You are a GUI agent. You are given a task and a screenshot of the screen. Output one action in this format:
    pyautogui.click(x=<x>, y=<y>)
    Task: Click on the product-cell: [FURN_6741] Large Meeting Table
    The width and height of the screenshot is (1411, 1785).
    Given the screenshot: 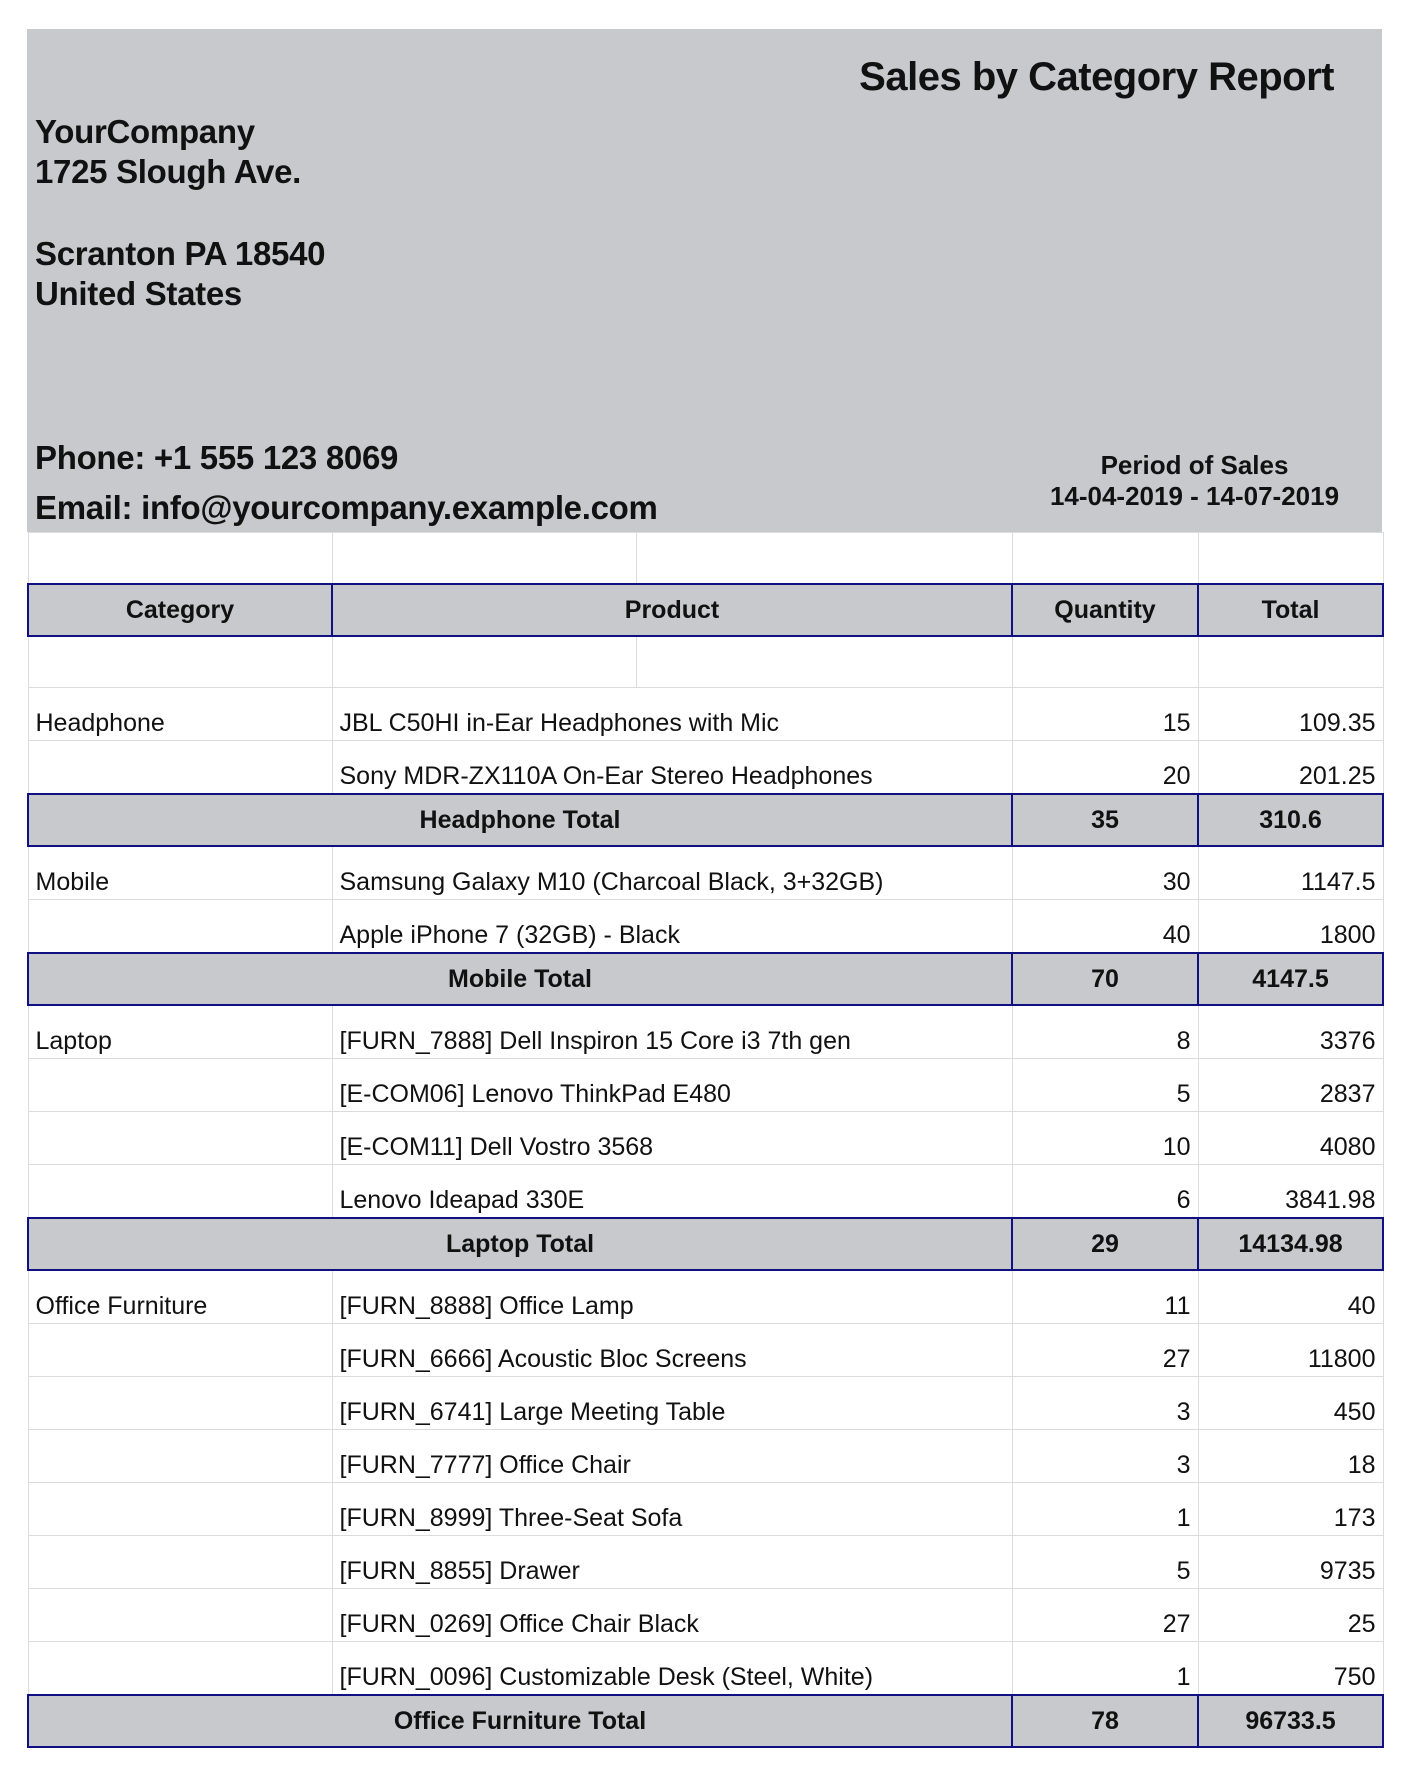 What is the action you would take?
    pyautogui.click(x=672, y=1403)
    